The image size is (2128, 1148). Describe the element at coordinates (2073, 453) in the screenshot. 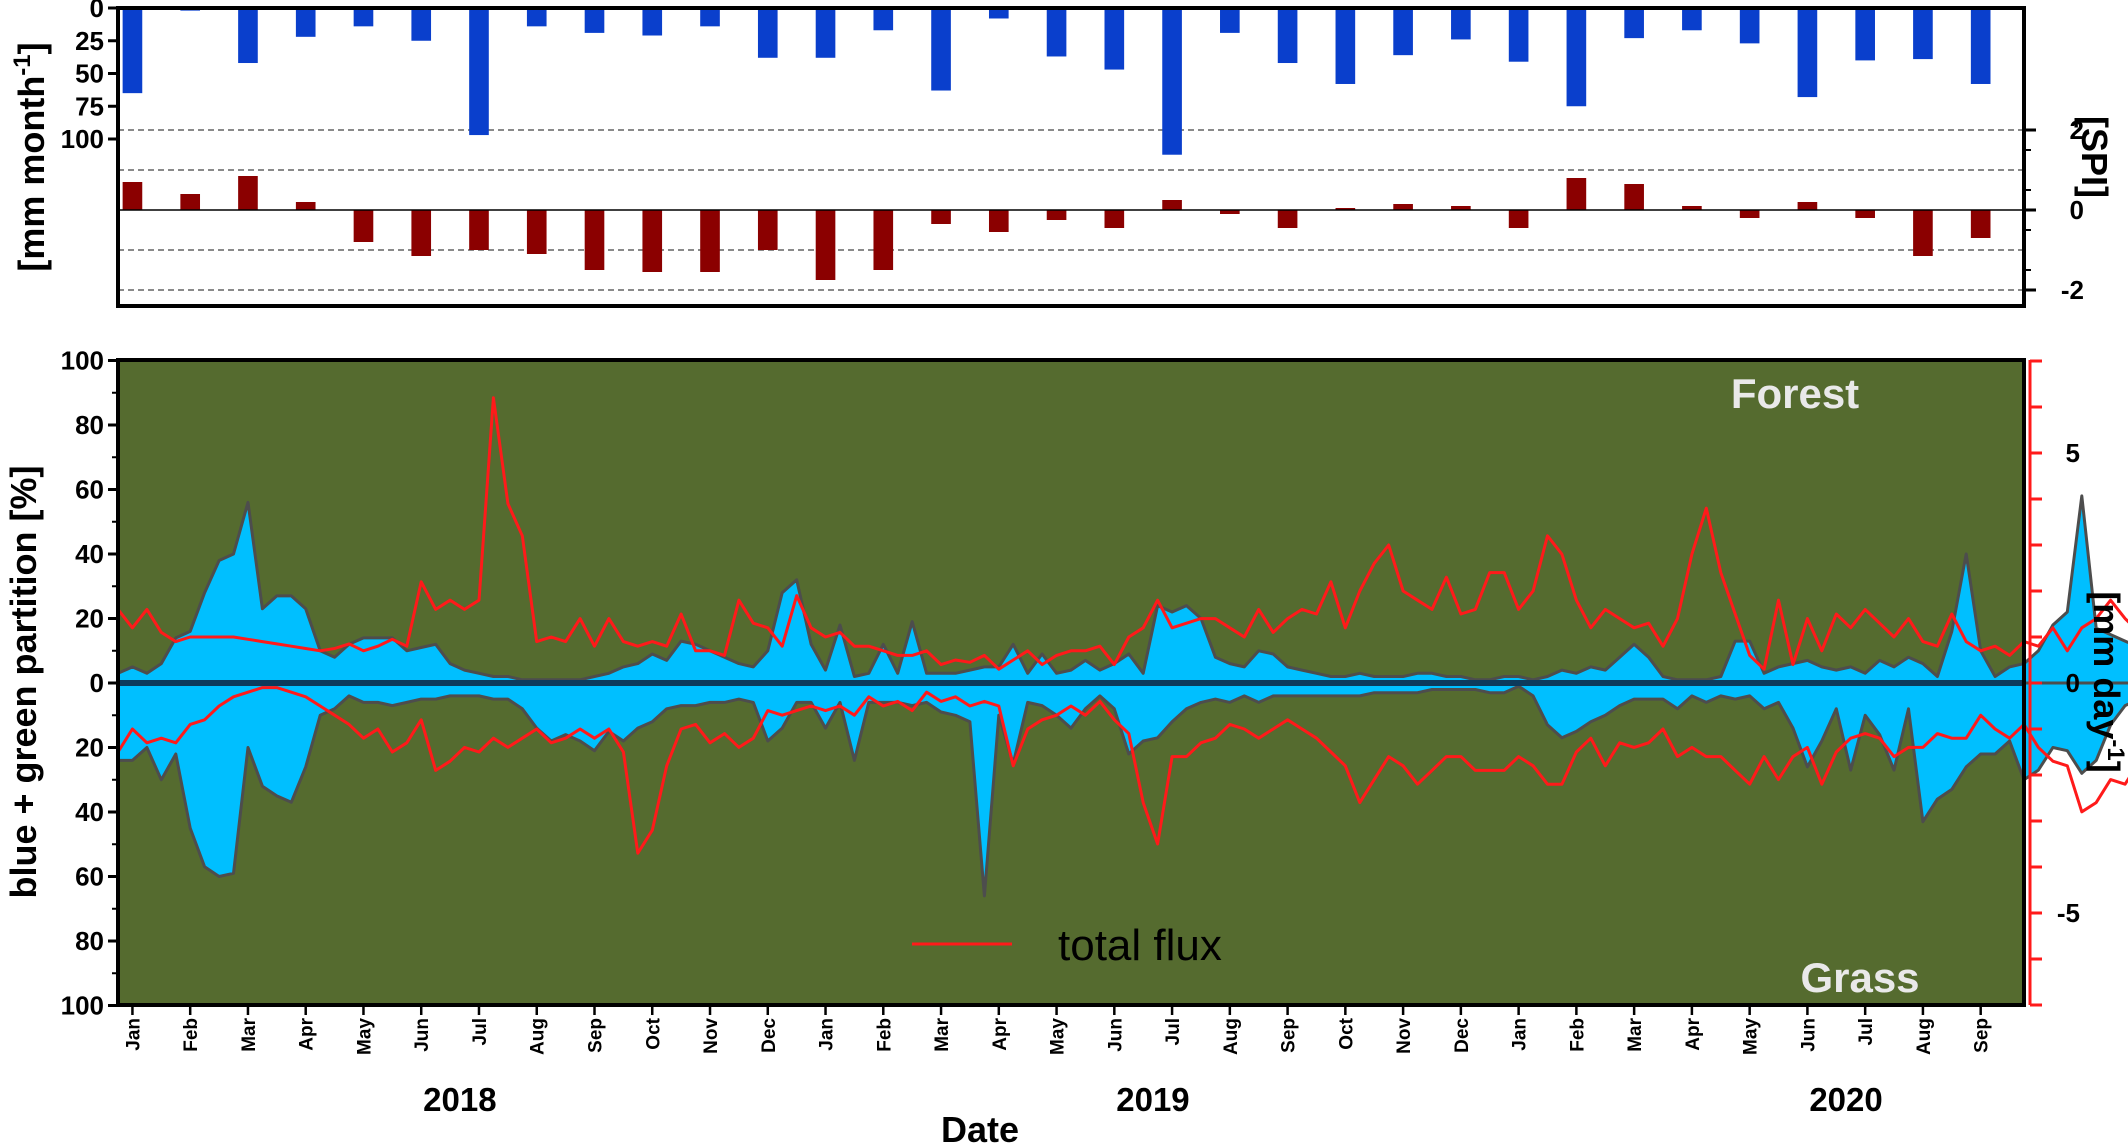

I see `flux-tick-label: 5` at that location.